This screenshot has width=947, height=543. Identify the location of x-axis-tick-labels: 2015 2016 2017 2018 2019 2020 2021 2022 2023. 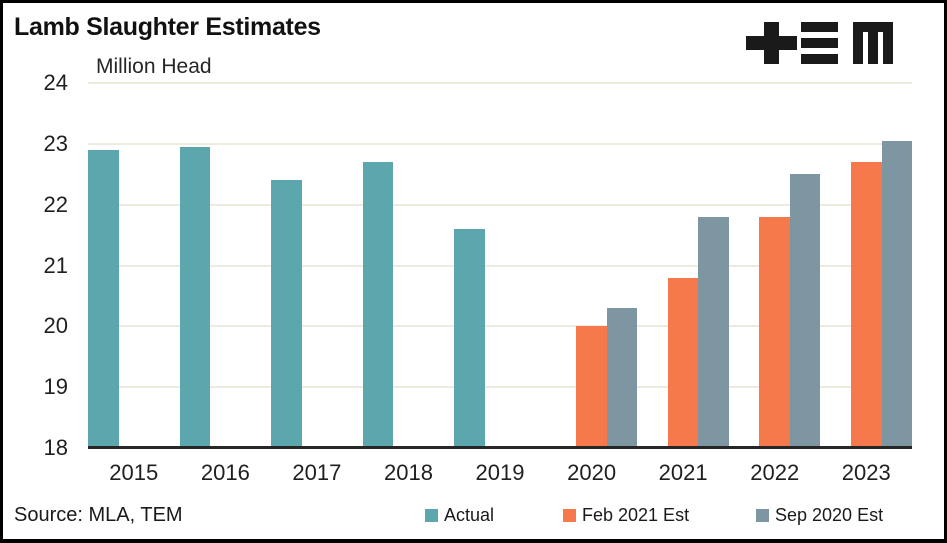
(500, 473).